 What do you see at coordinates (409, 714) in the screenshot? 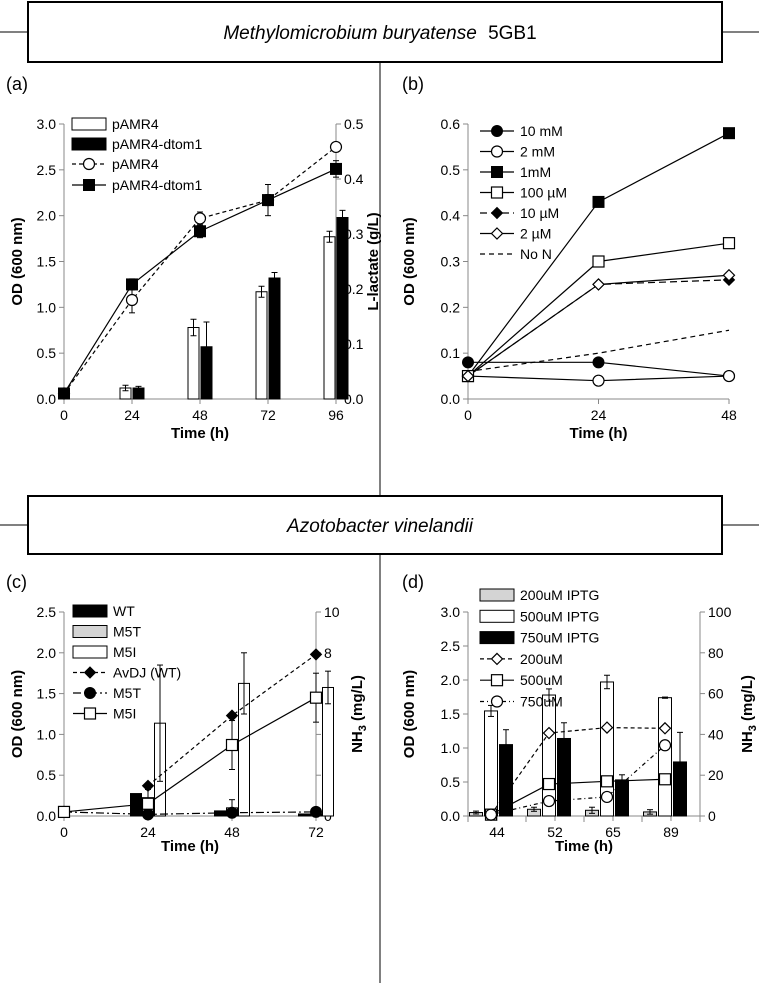
I see `y-axis-title: OD (600 nm)` at bounding box center [409, 714].